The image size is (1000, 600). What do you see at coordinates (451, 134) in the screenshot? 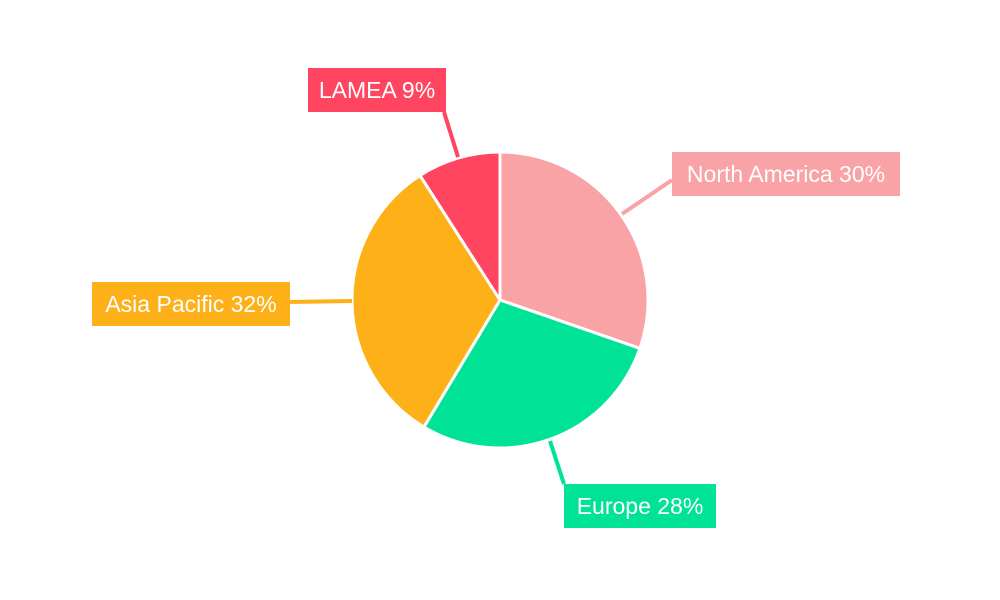
I see `connector-line-lamea` at bounding box center [451, 134].